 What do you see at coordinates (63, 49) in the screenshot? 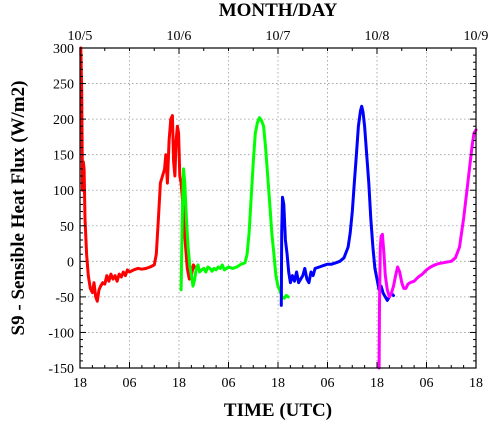
I see `y-tick-label: 300` at bounding box center [63, 49].